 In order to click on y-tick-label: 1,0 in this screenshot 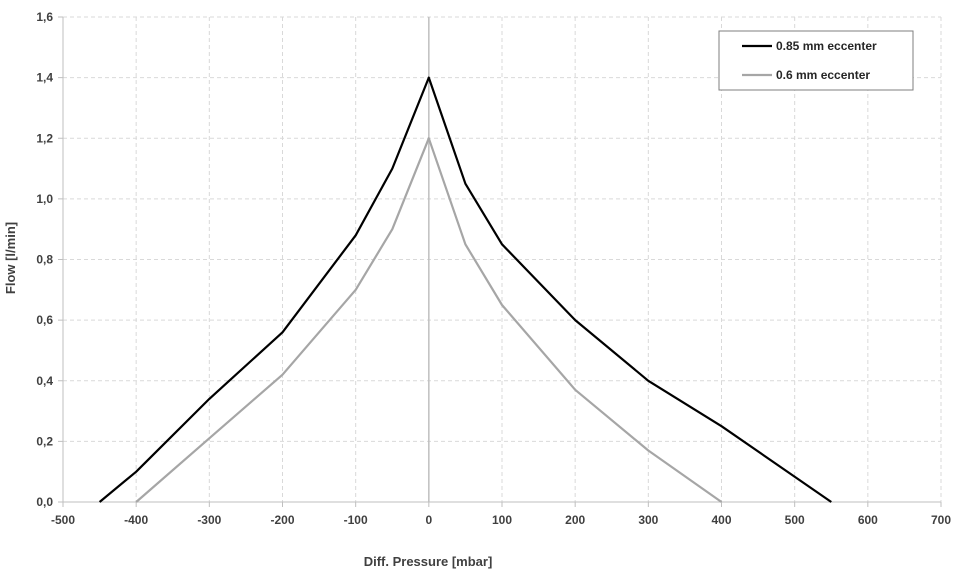, I will do `click(44, 199)`.